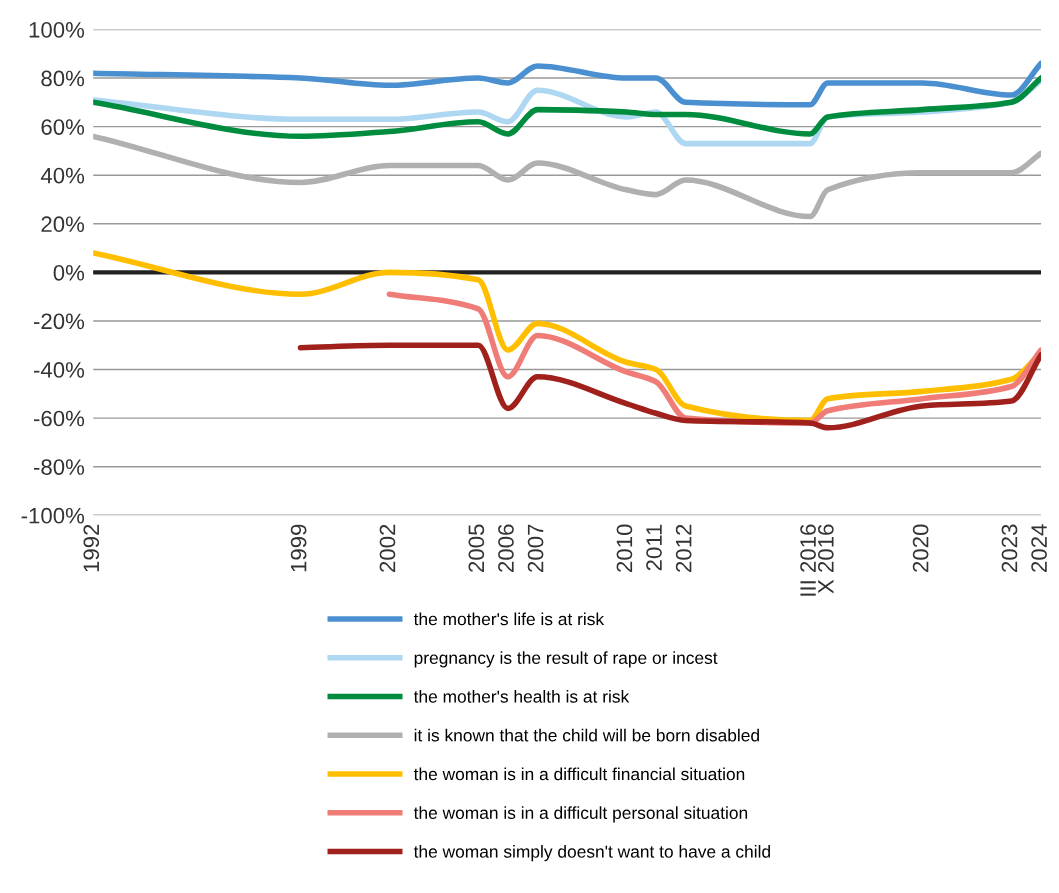 Image resolution: width=1059 pixels, height=893 pixels. Describe the element at coordinates (521, 696) in the screenshot. I see `legend-label: the mother's health is at risk` at that location.